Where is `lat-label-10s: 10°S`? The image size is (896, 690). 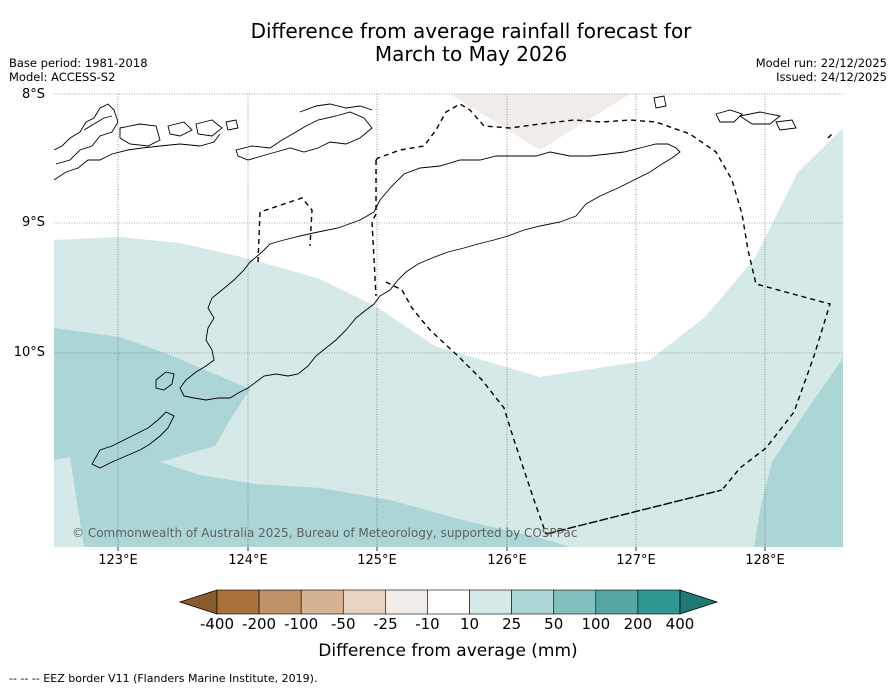 lat-label-10s: 10°S is located at coordinates (29, 352).